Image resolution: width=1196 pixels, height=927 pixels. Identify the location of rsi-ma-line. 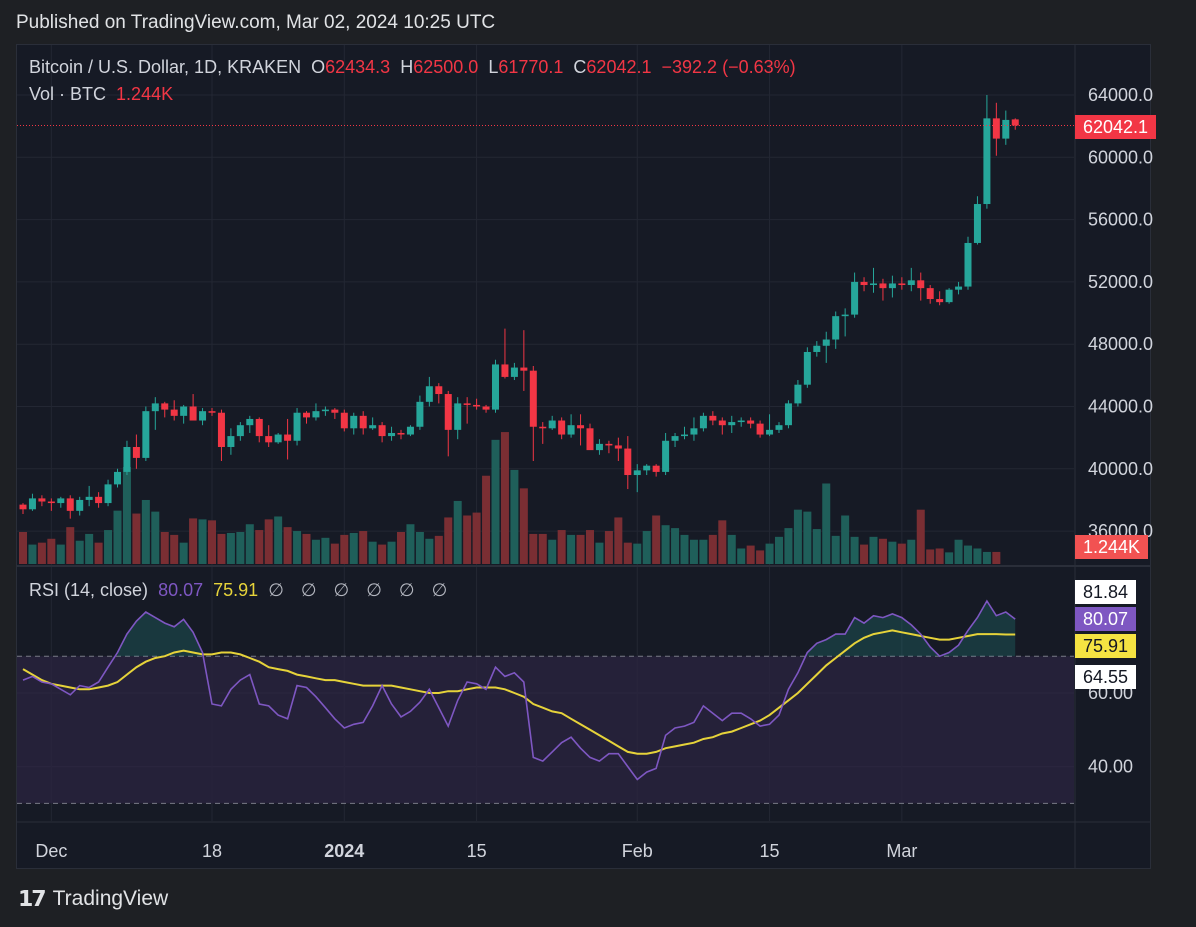
(519, 692).